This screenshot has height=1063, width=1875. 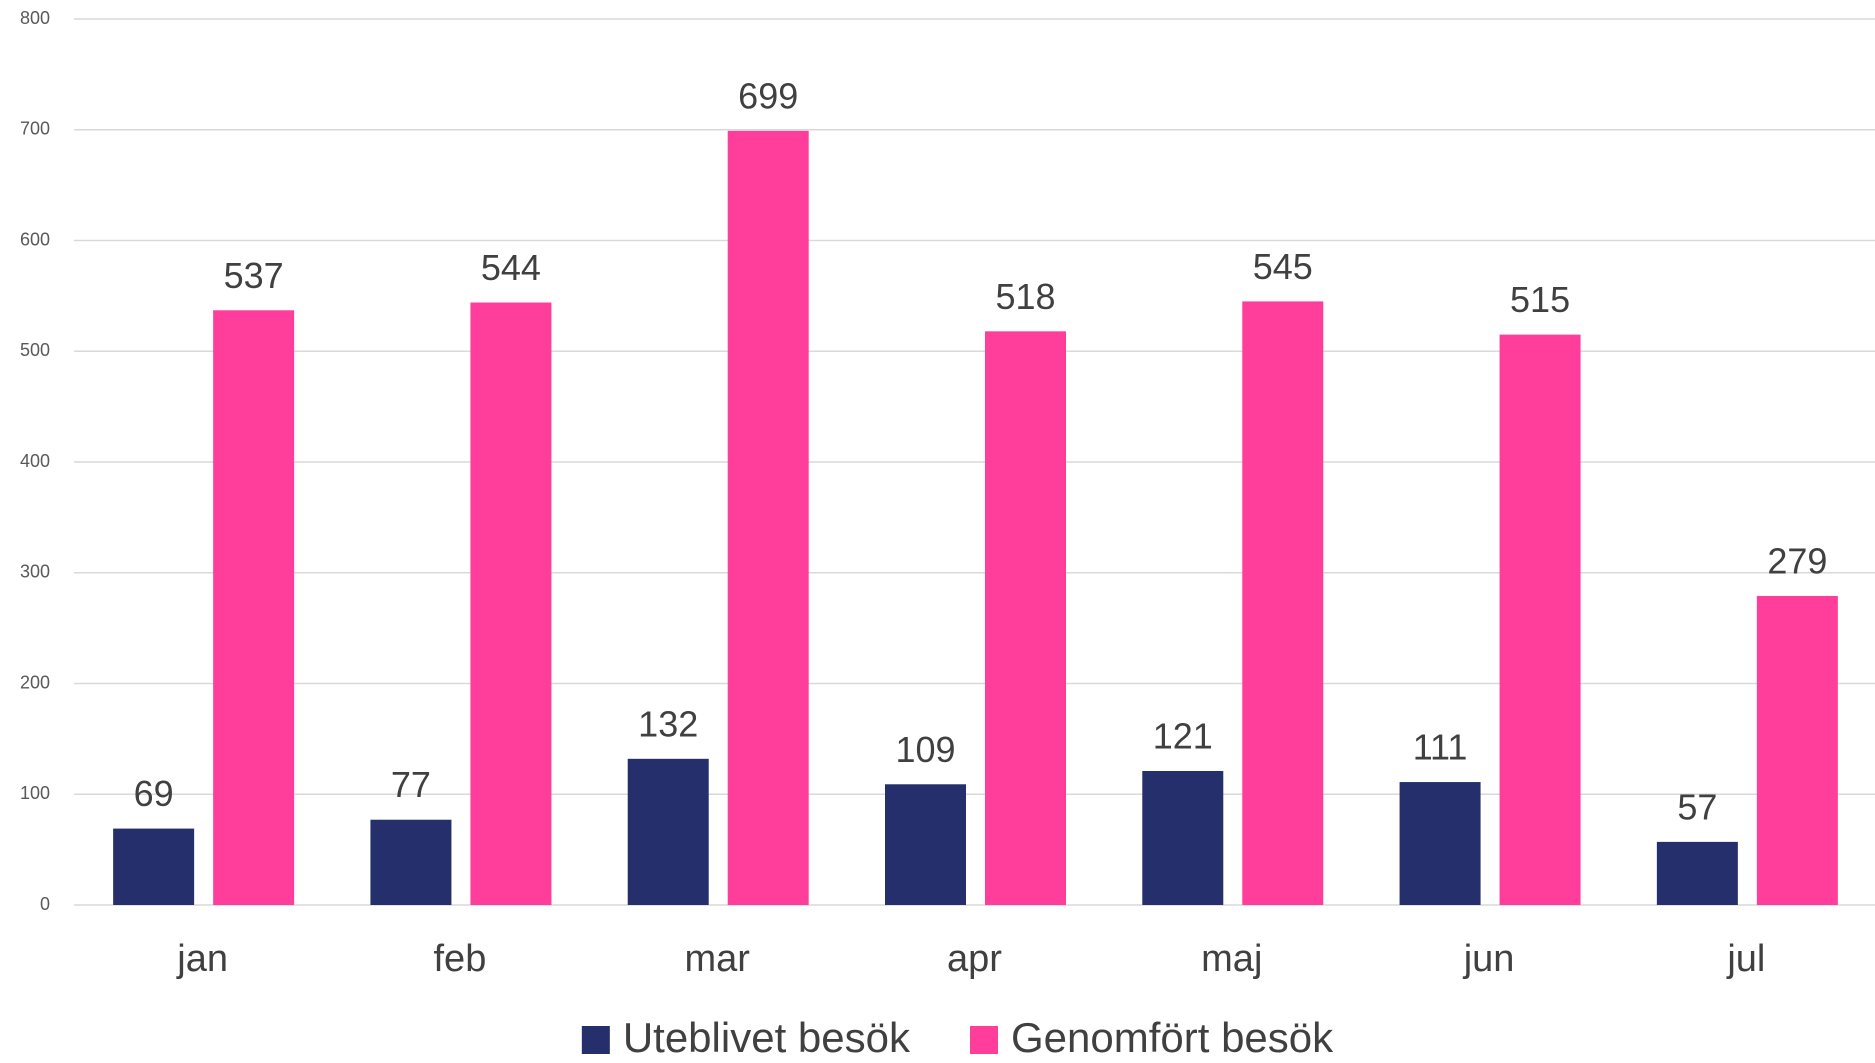 I want to click on data-label: 111, so click(x=1440, y=747).